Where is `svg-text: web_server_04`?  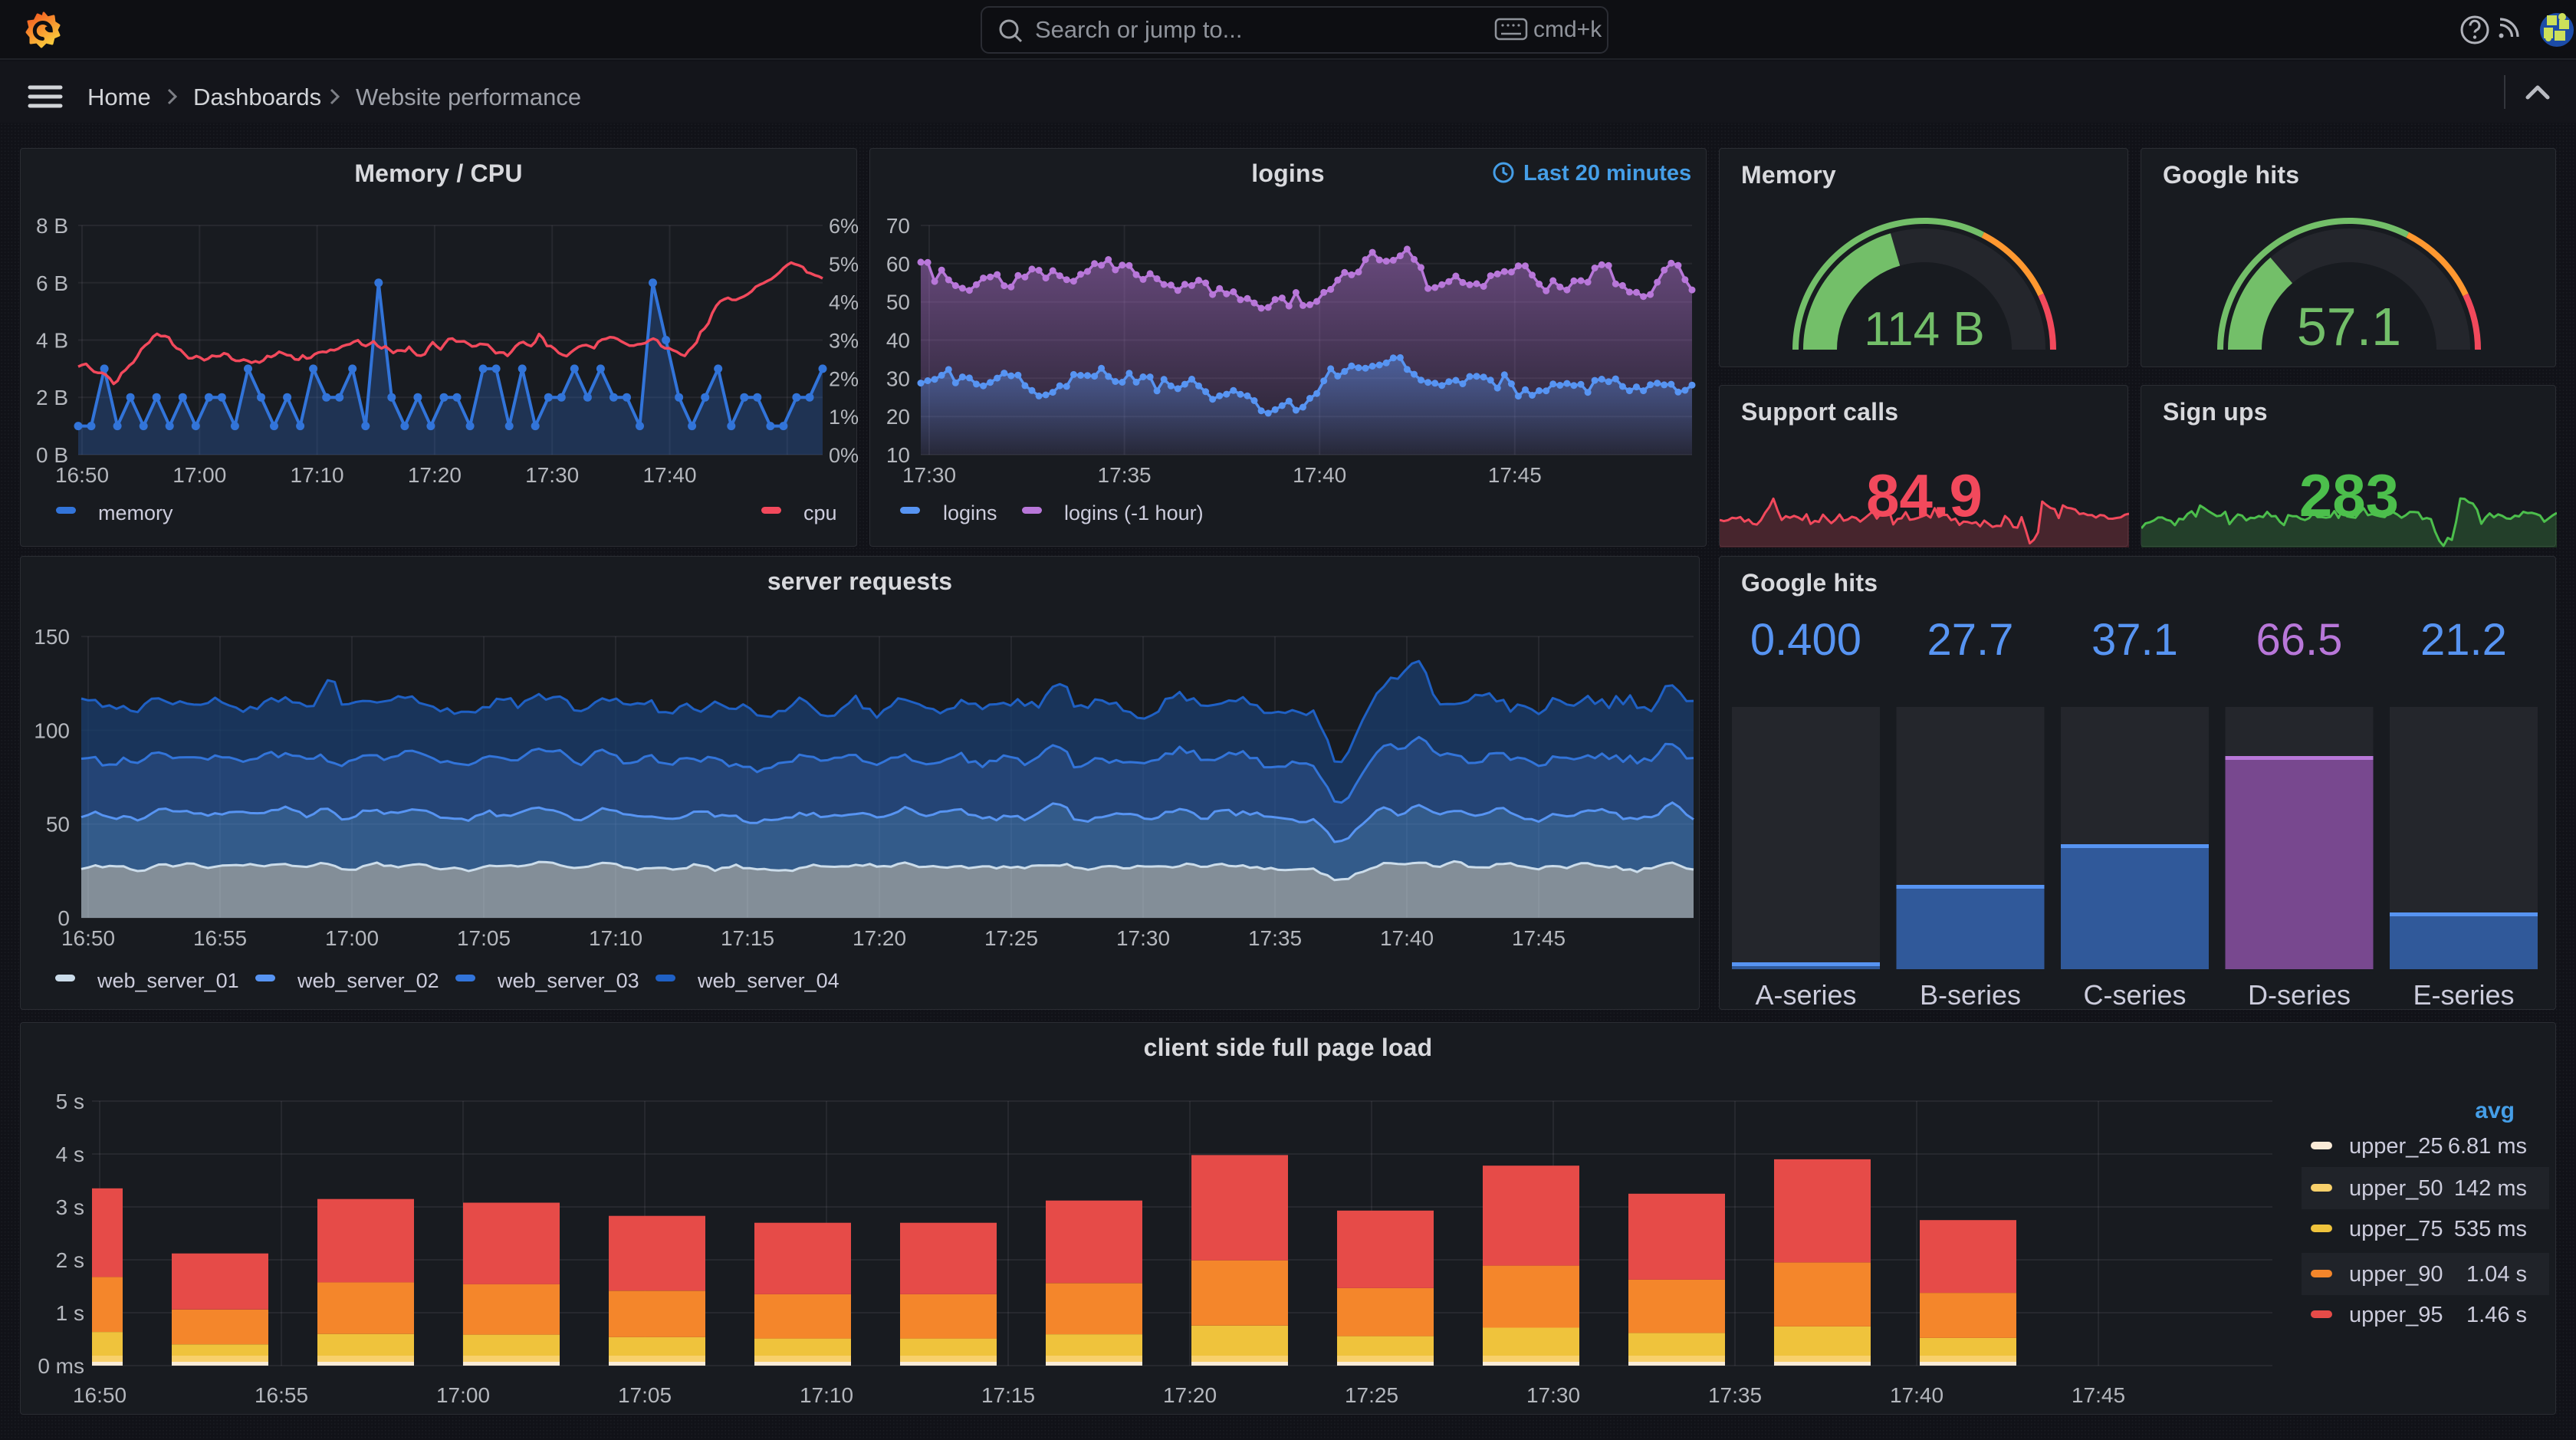 svg-text: web_server_04 is located at coordinates (769, 980).